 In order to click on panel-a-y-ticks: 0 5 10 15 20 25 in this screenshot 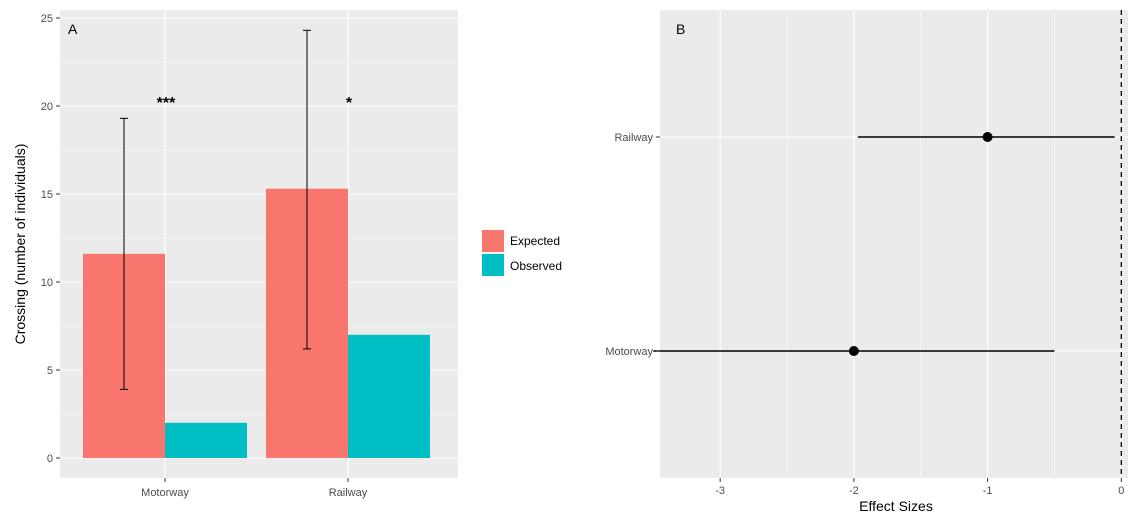, I will do `click(50, 239)`.